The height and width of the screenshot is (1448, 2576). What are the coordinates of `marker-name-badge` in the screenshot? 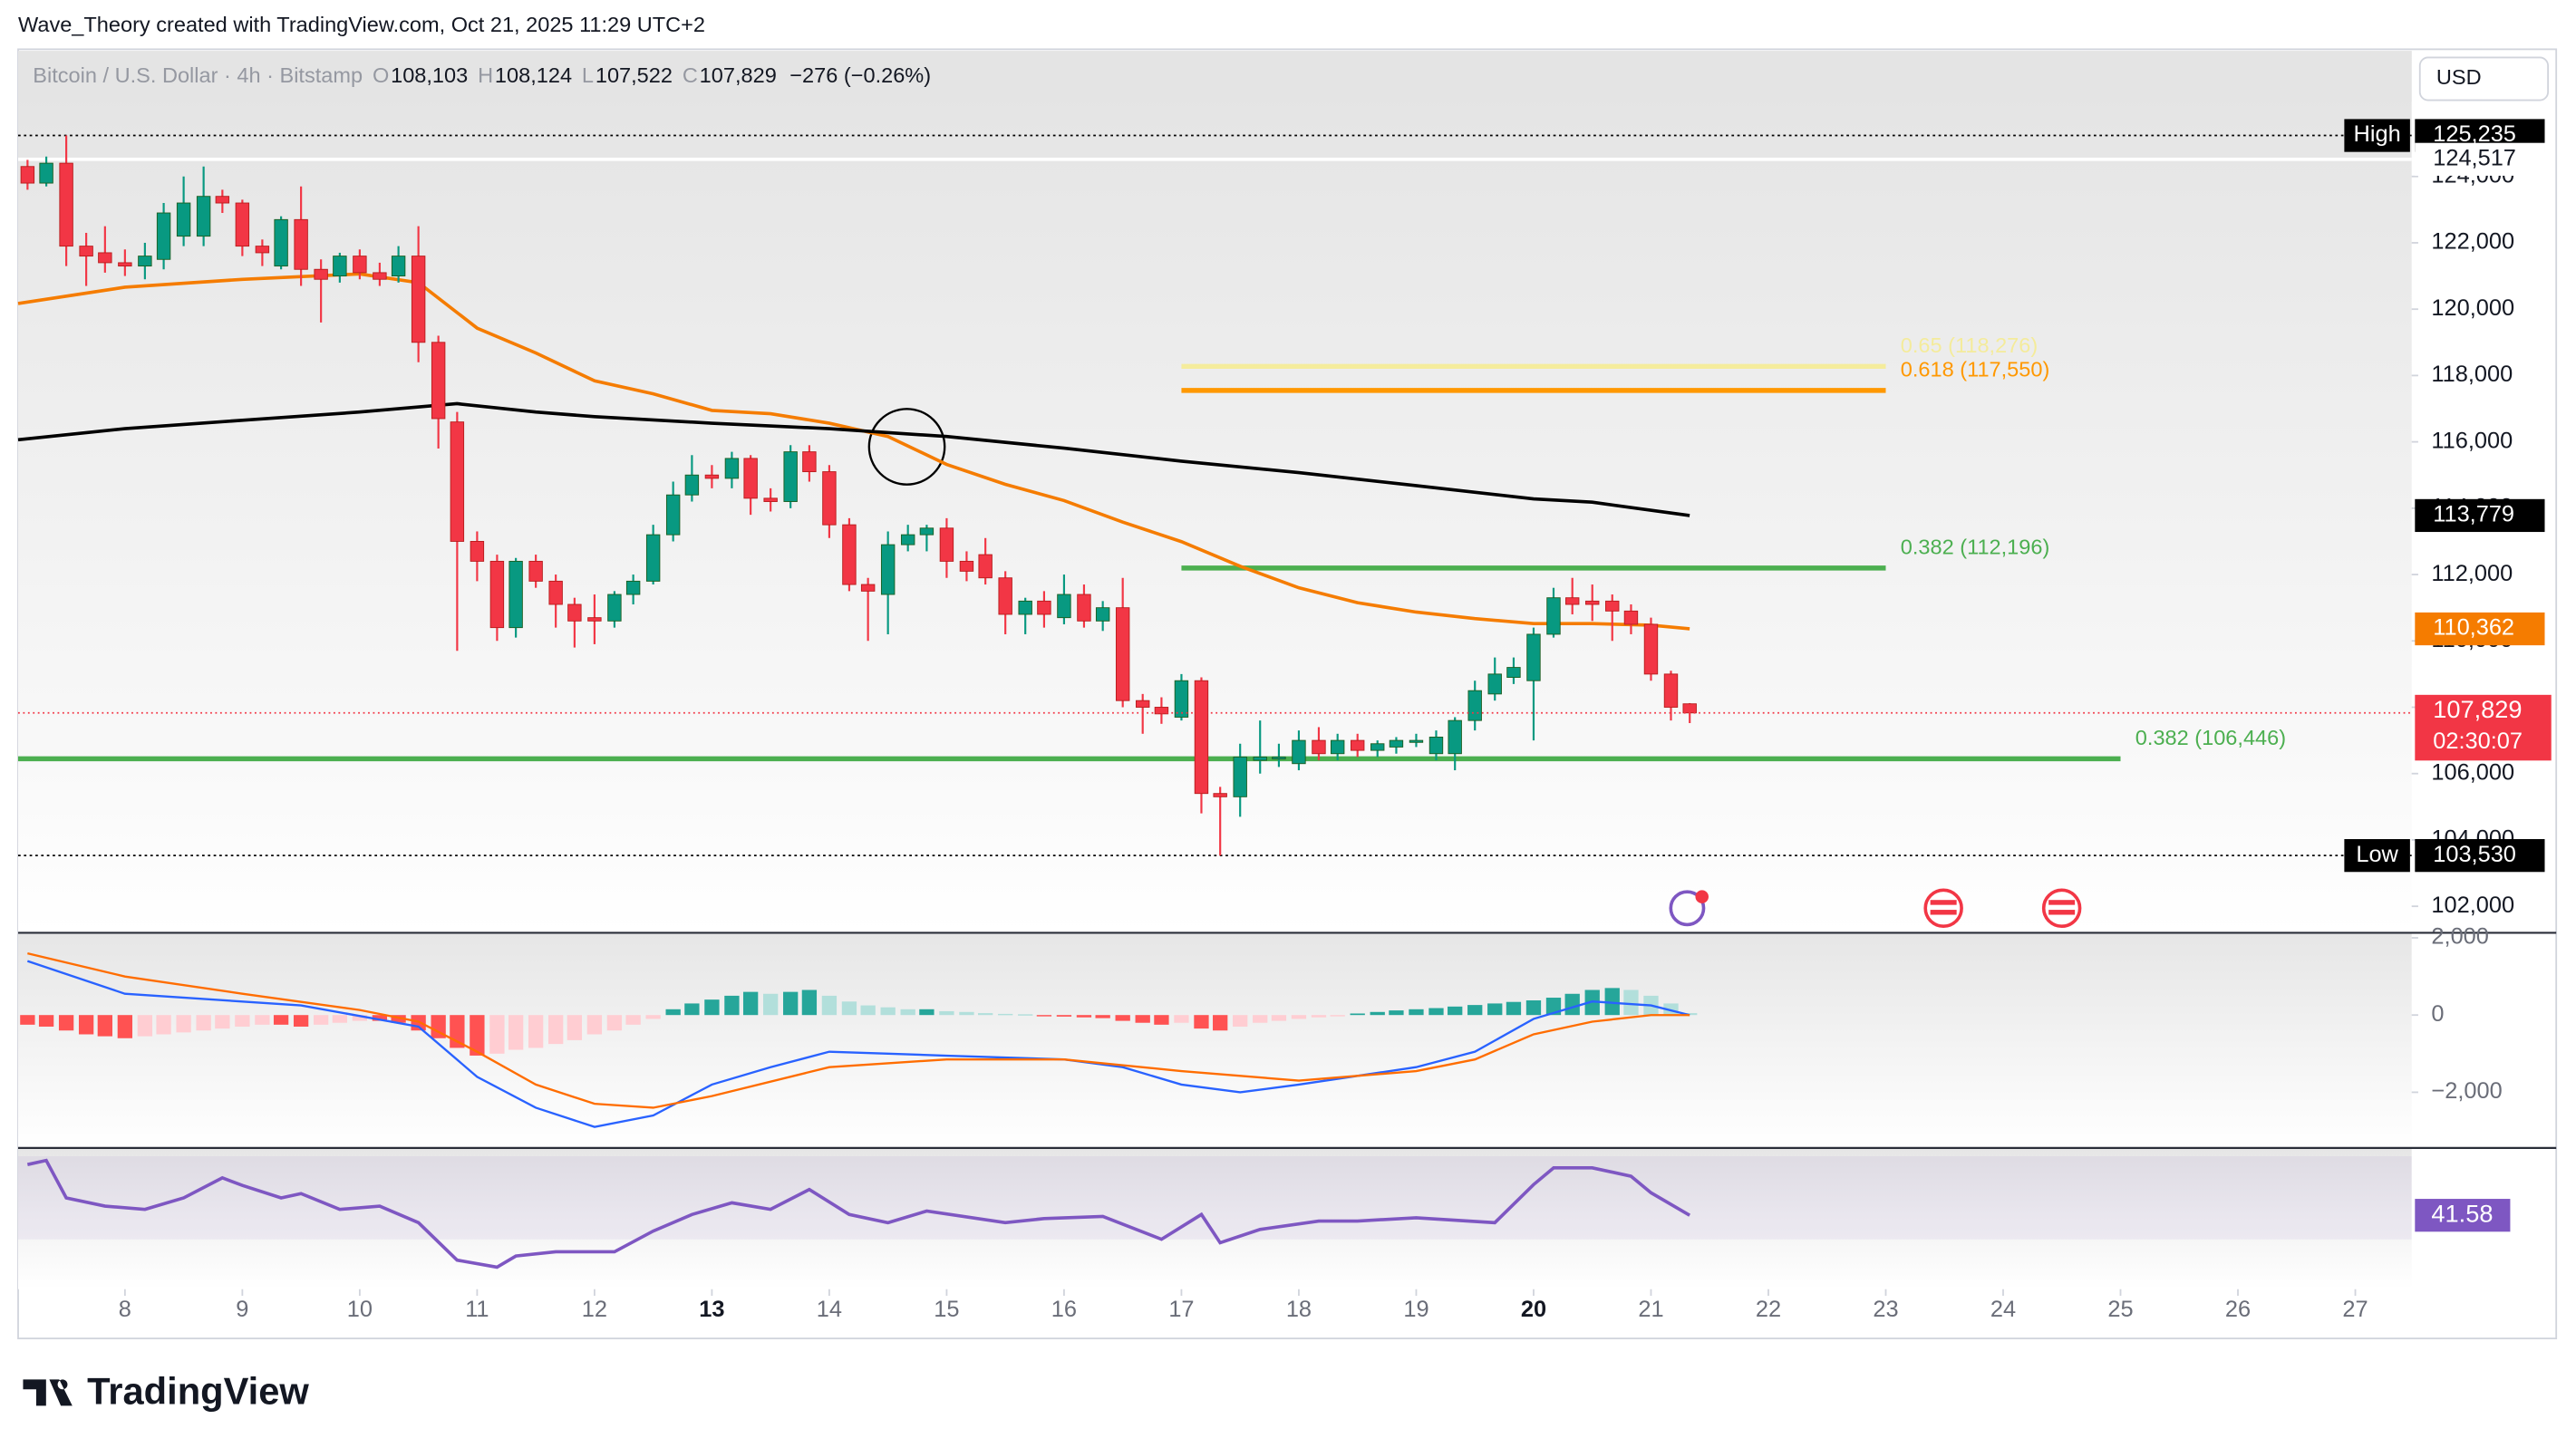 It's located at (2377, 135).